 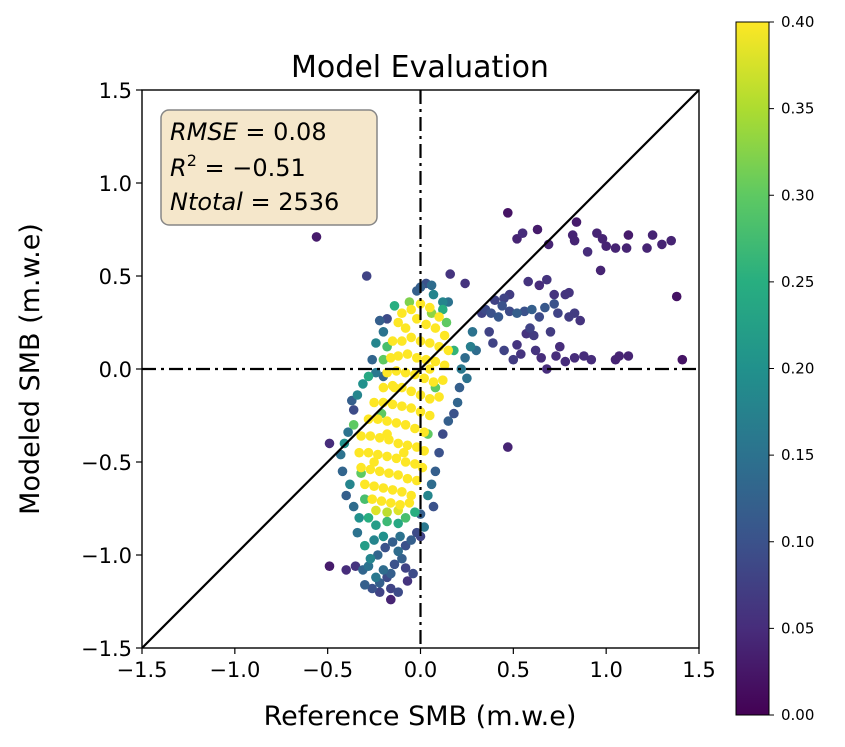 What do you see at coordinates (420, 716) in the screenshot?
I see `x-axis-label: Reference SMB (m.w.e)` at bounding box center [420, 716].